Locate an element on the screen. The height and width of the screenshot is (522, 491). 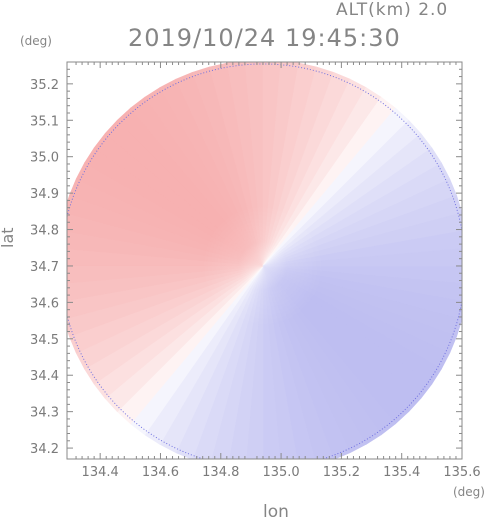
y-tick-label: 34.9 is located at coordinates (44, 194).